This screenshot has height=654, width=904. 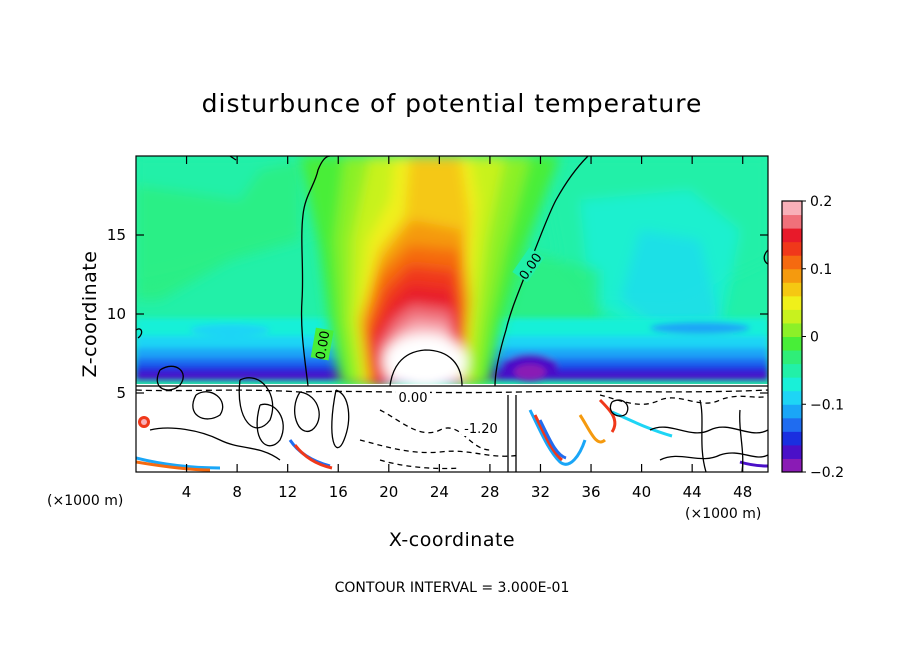 What do you see at coordinates (481, 429) in the screenshot?
I see `contour-label: -1.20` at bounding box center [481, 429].